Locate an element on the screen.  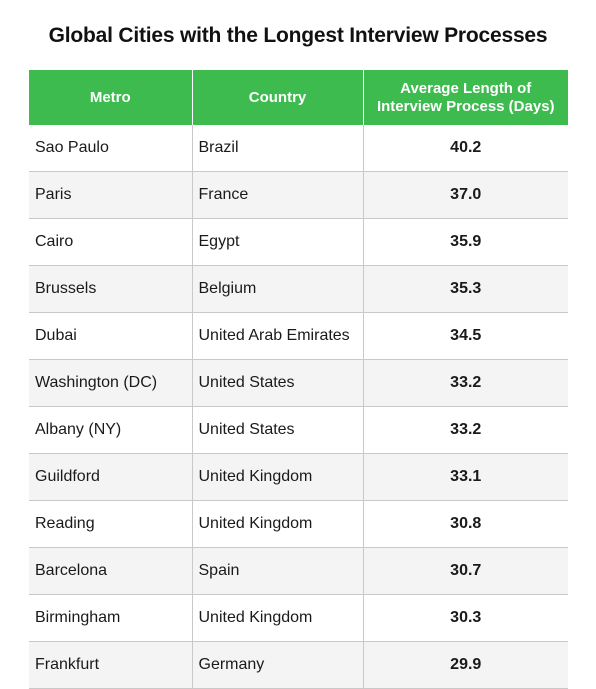
table-row: Barcelona Spain 30.7 is located at coordinates (298, 571).